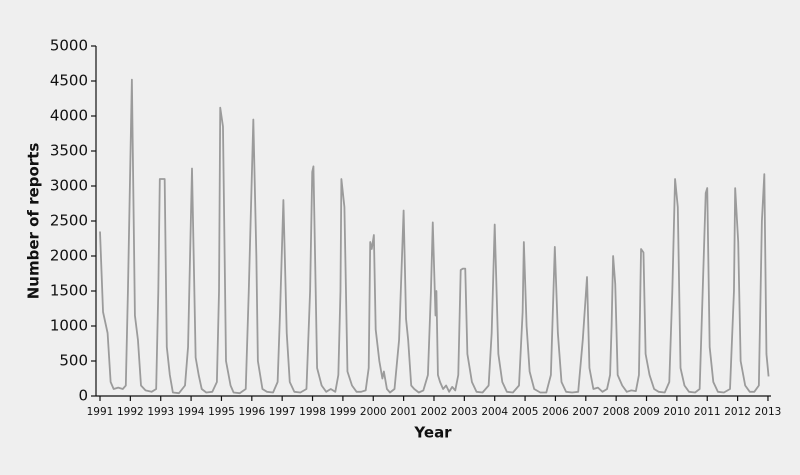  I want to click on x-tick-label: 1995, so click(221, 412).